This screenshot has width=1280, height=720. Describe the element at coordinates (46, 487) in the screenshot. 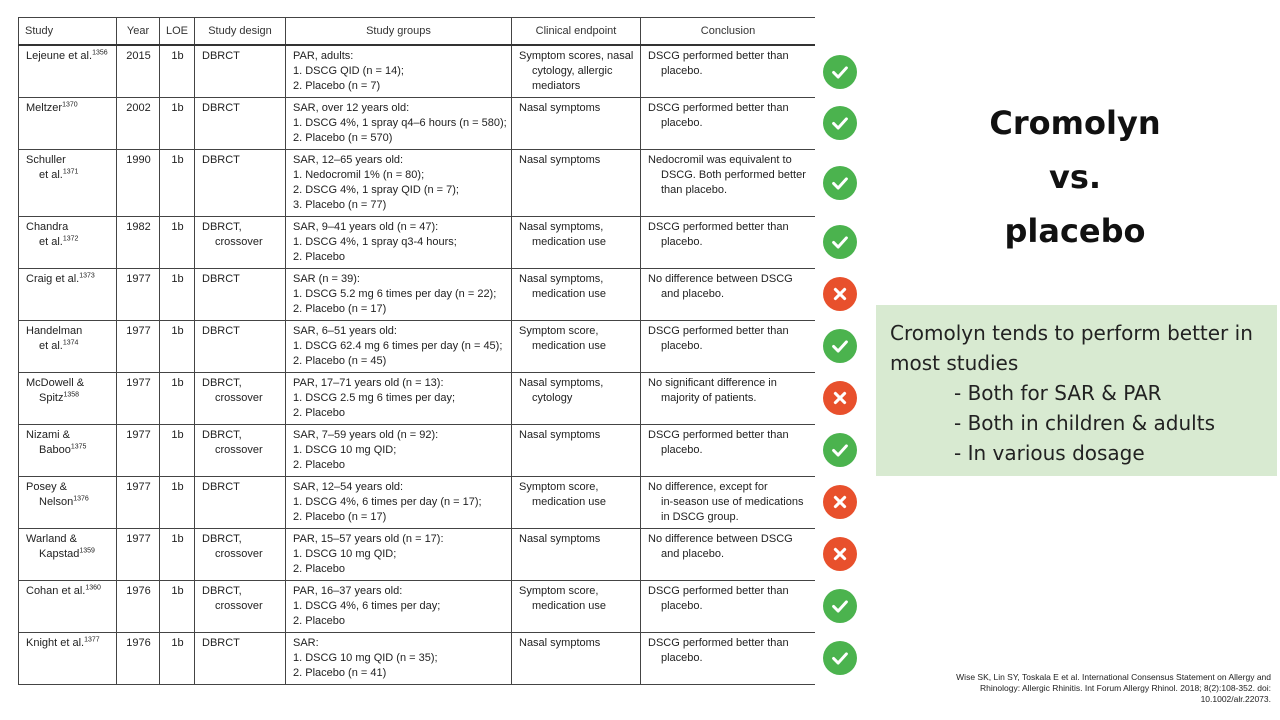

I see `study-name: Posey &` at that location.